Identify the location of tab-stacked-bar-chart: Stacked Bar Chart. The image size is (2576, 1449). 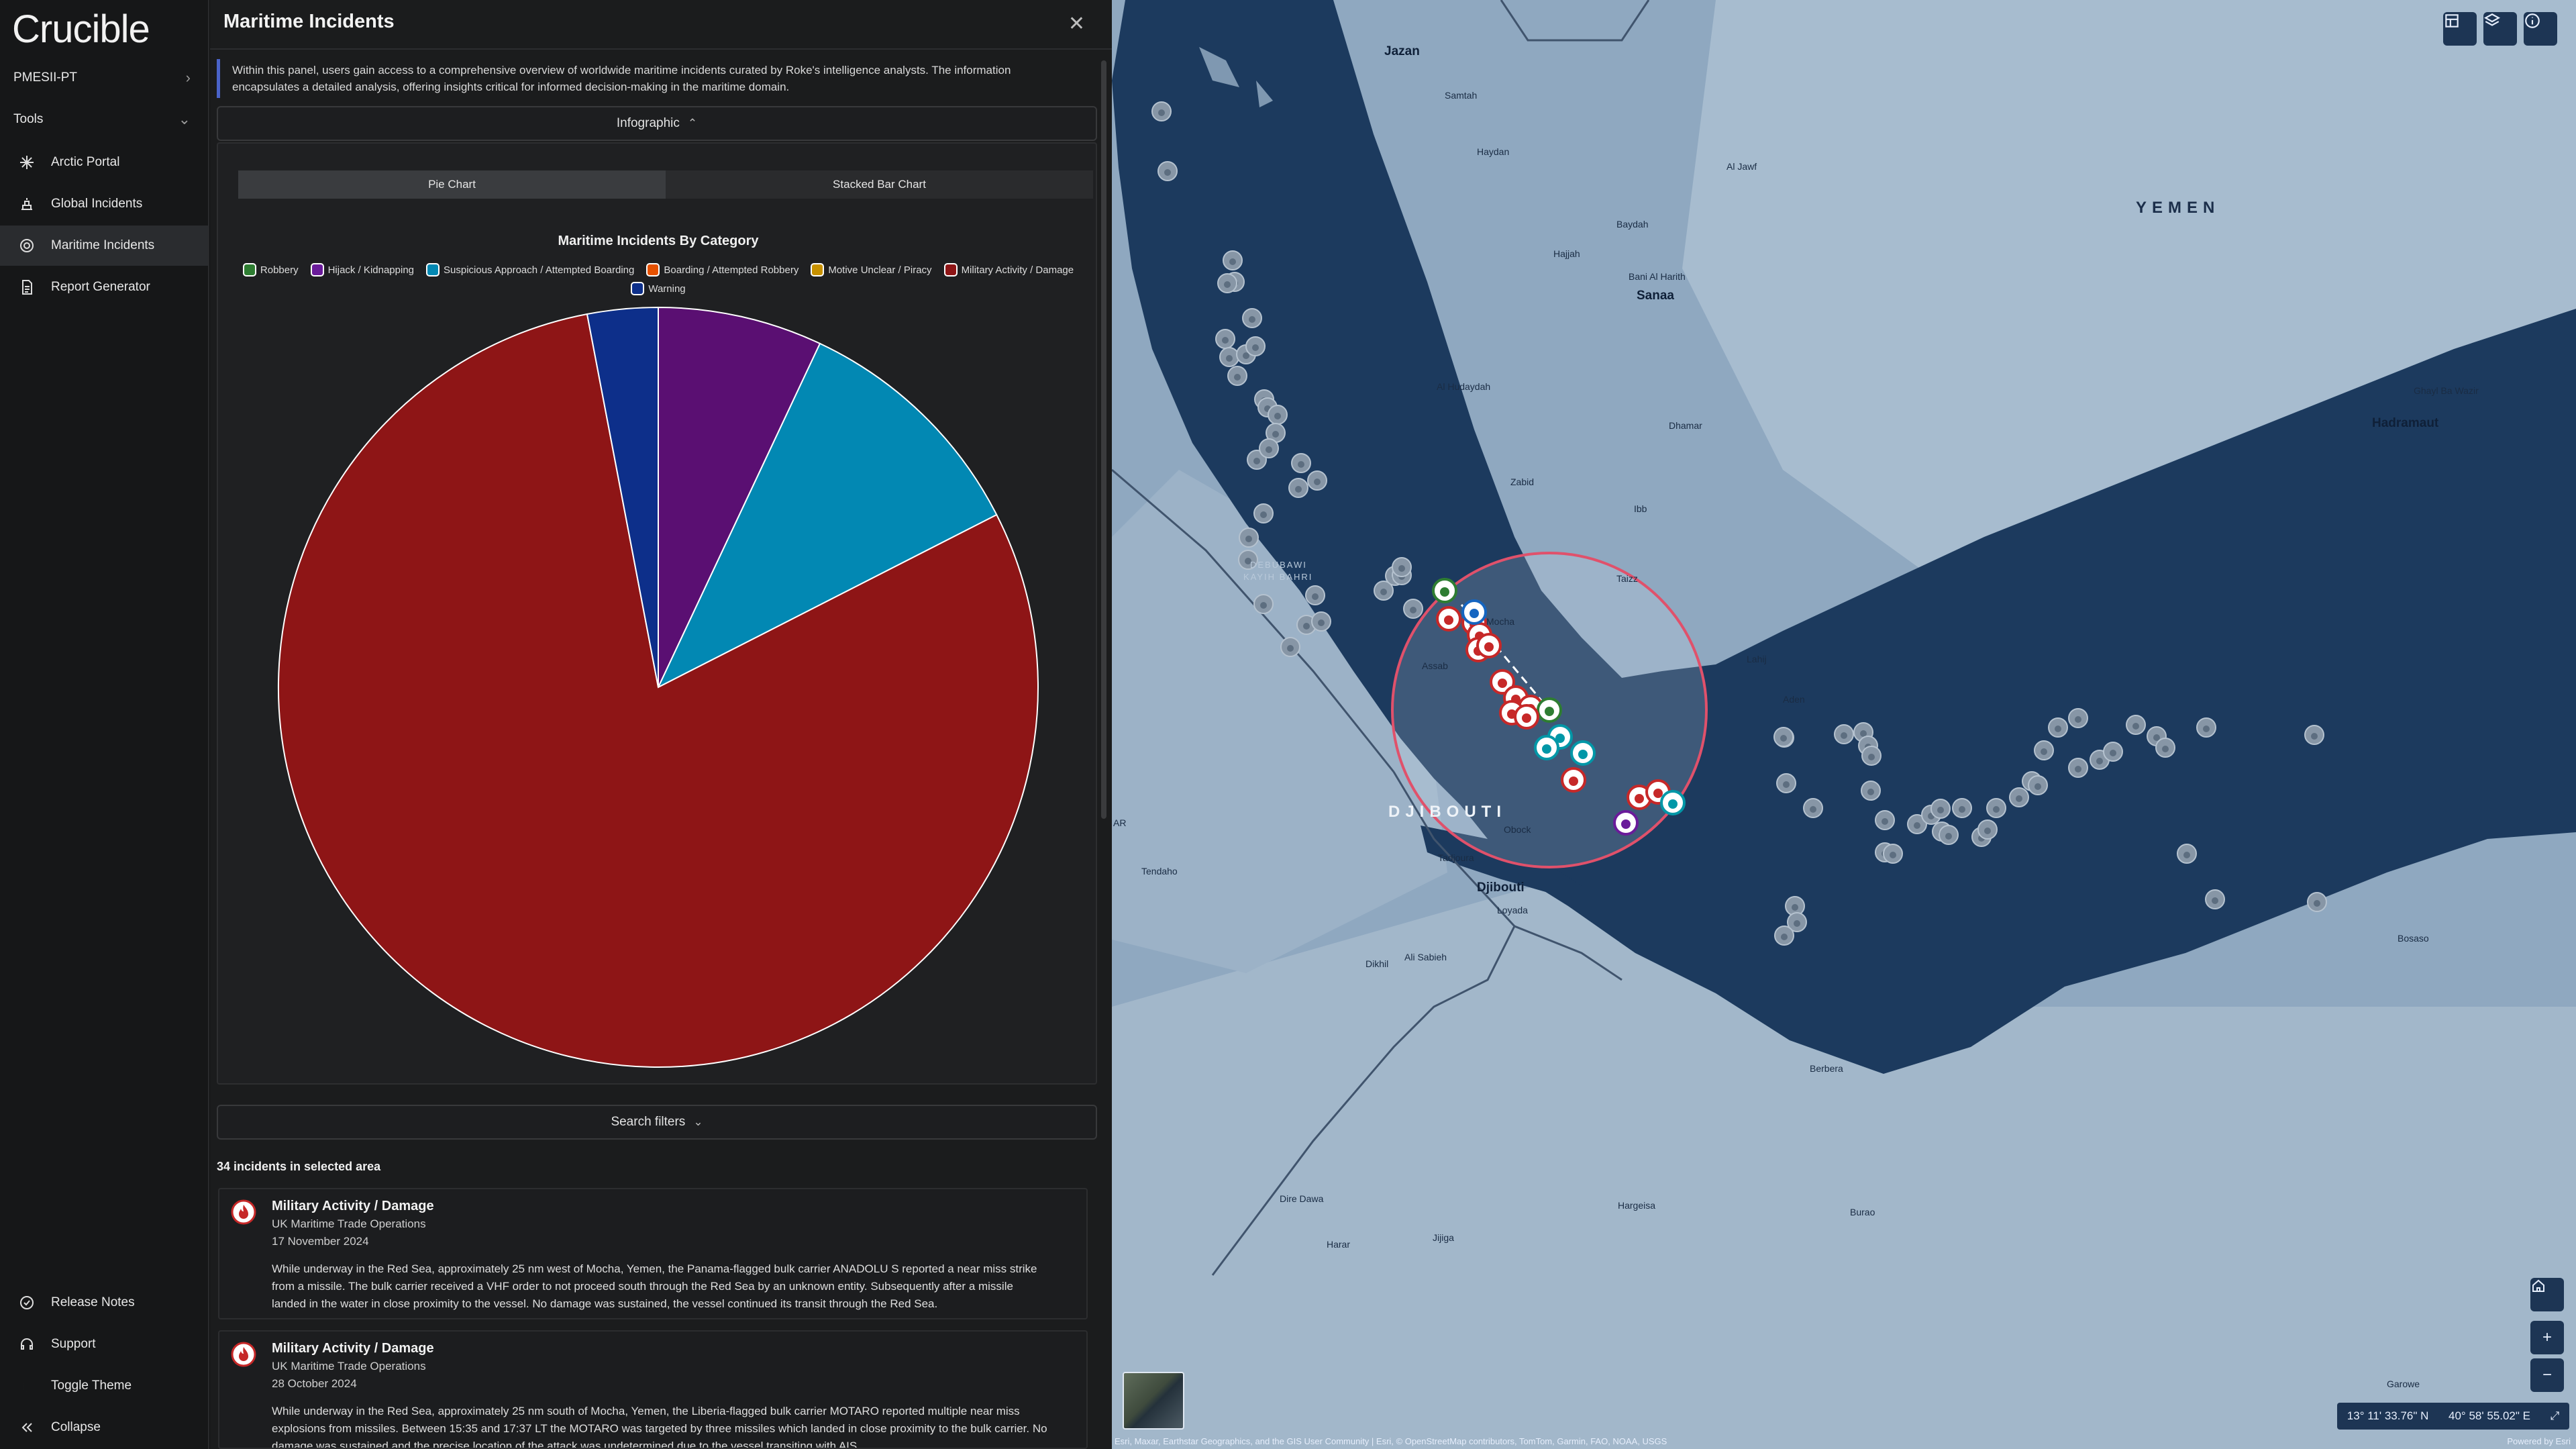
(879, 184).